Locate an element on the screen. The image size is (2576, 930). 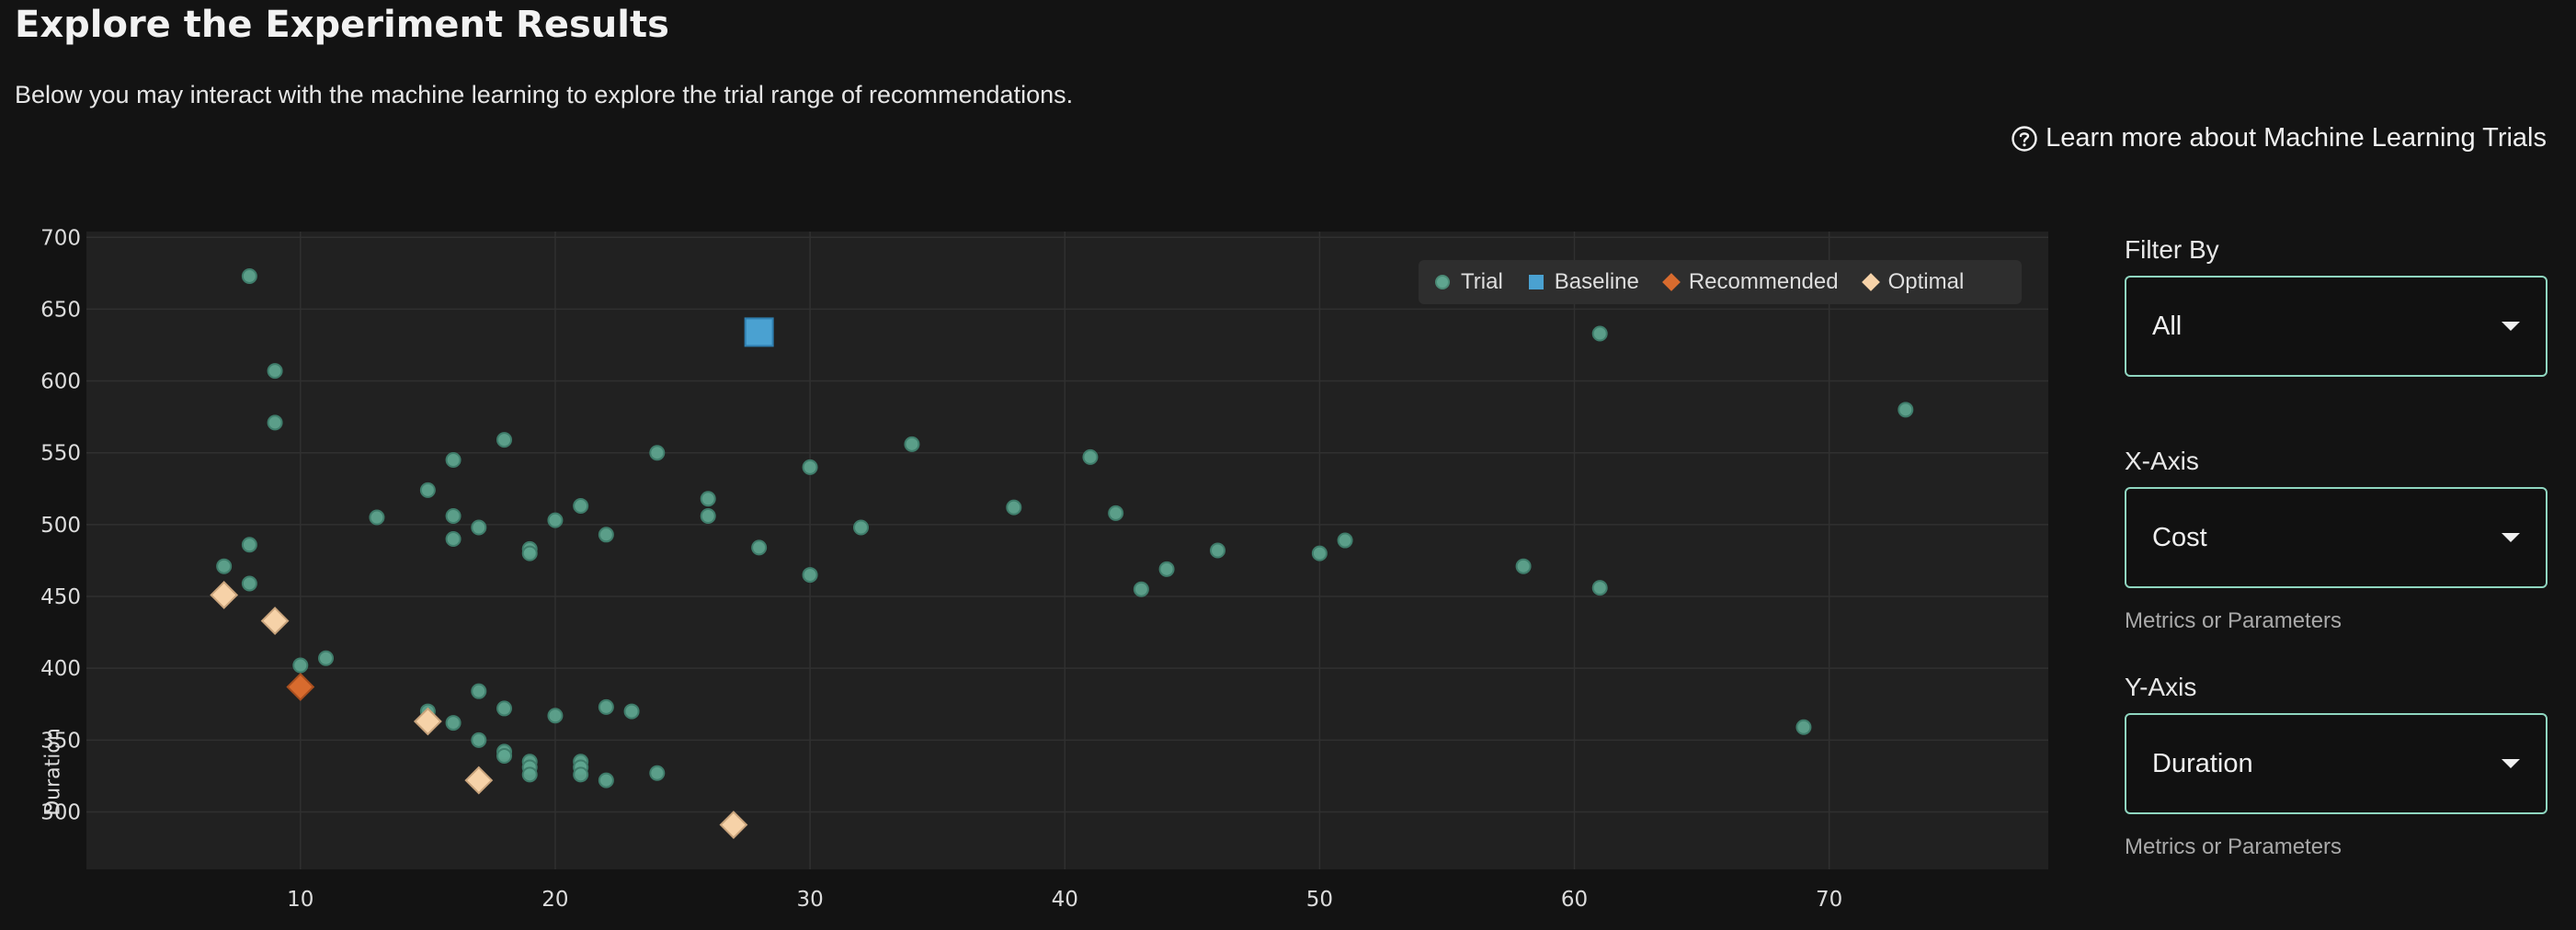
trial-marker-icon is located at coordinates (1442, 282).